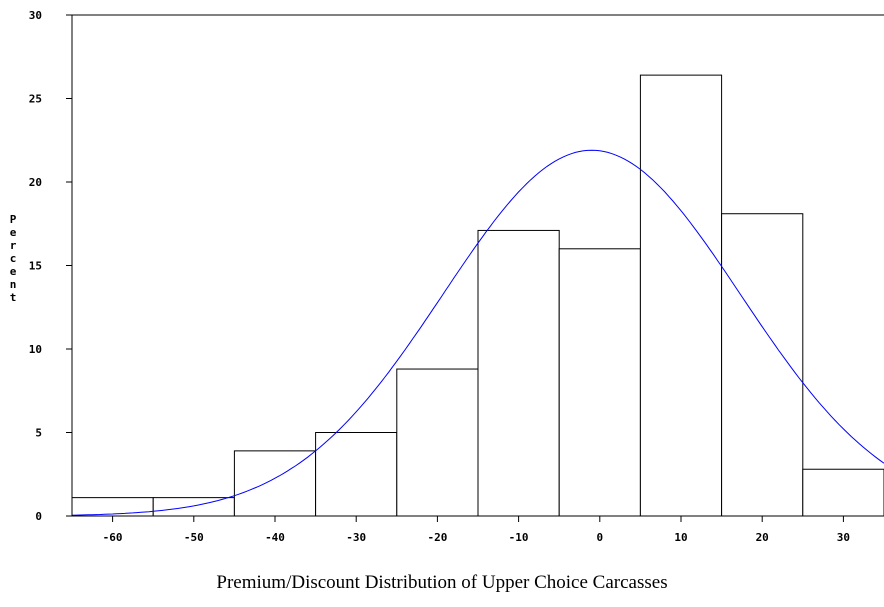  I want to click on x-tick-label: 20, so click(762, 537).